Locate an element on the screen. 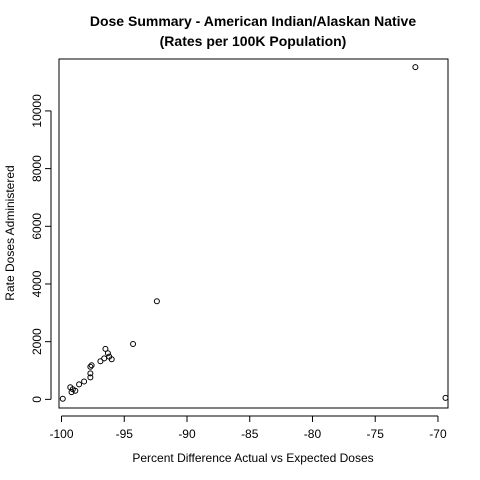  x-tick-label: -95 is located at coordinates (125, 434).